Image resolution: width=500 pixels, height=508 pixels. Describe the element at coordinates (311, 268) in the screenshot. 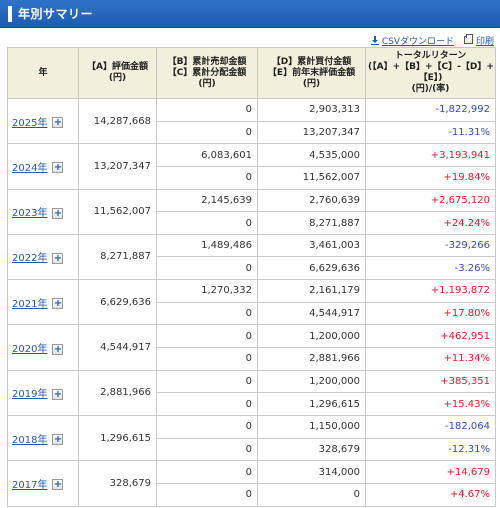

I see `prior-year-valuation-cell: 6,629,636` at that location.